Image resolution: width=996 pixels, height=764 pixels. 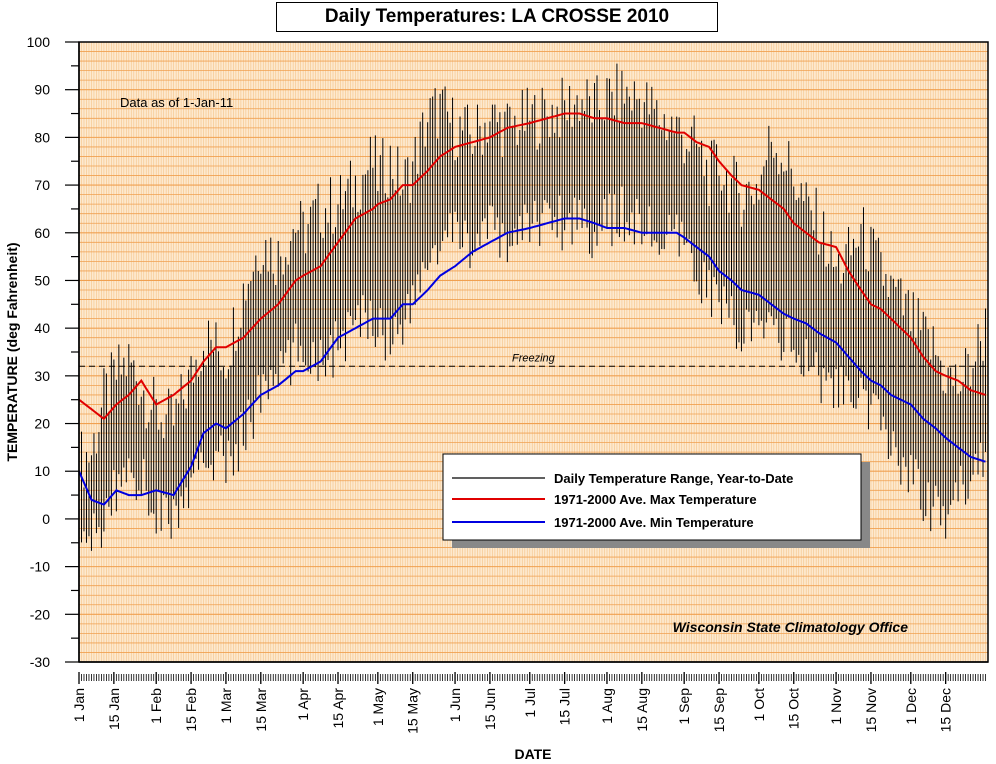 What do you see at coordinates (378, 707) in the screenshot?
I see `x-tick-label: 1 May` at bounding box center [378, 707].